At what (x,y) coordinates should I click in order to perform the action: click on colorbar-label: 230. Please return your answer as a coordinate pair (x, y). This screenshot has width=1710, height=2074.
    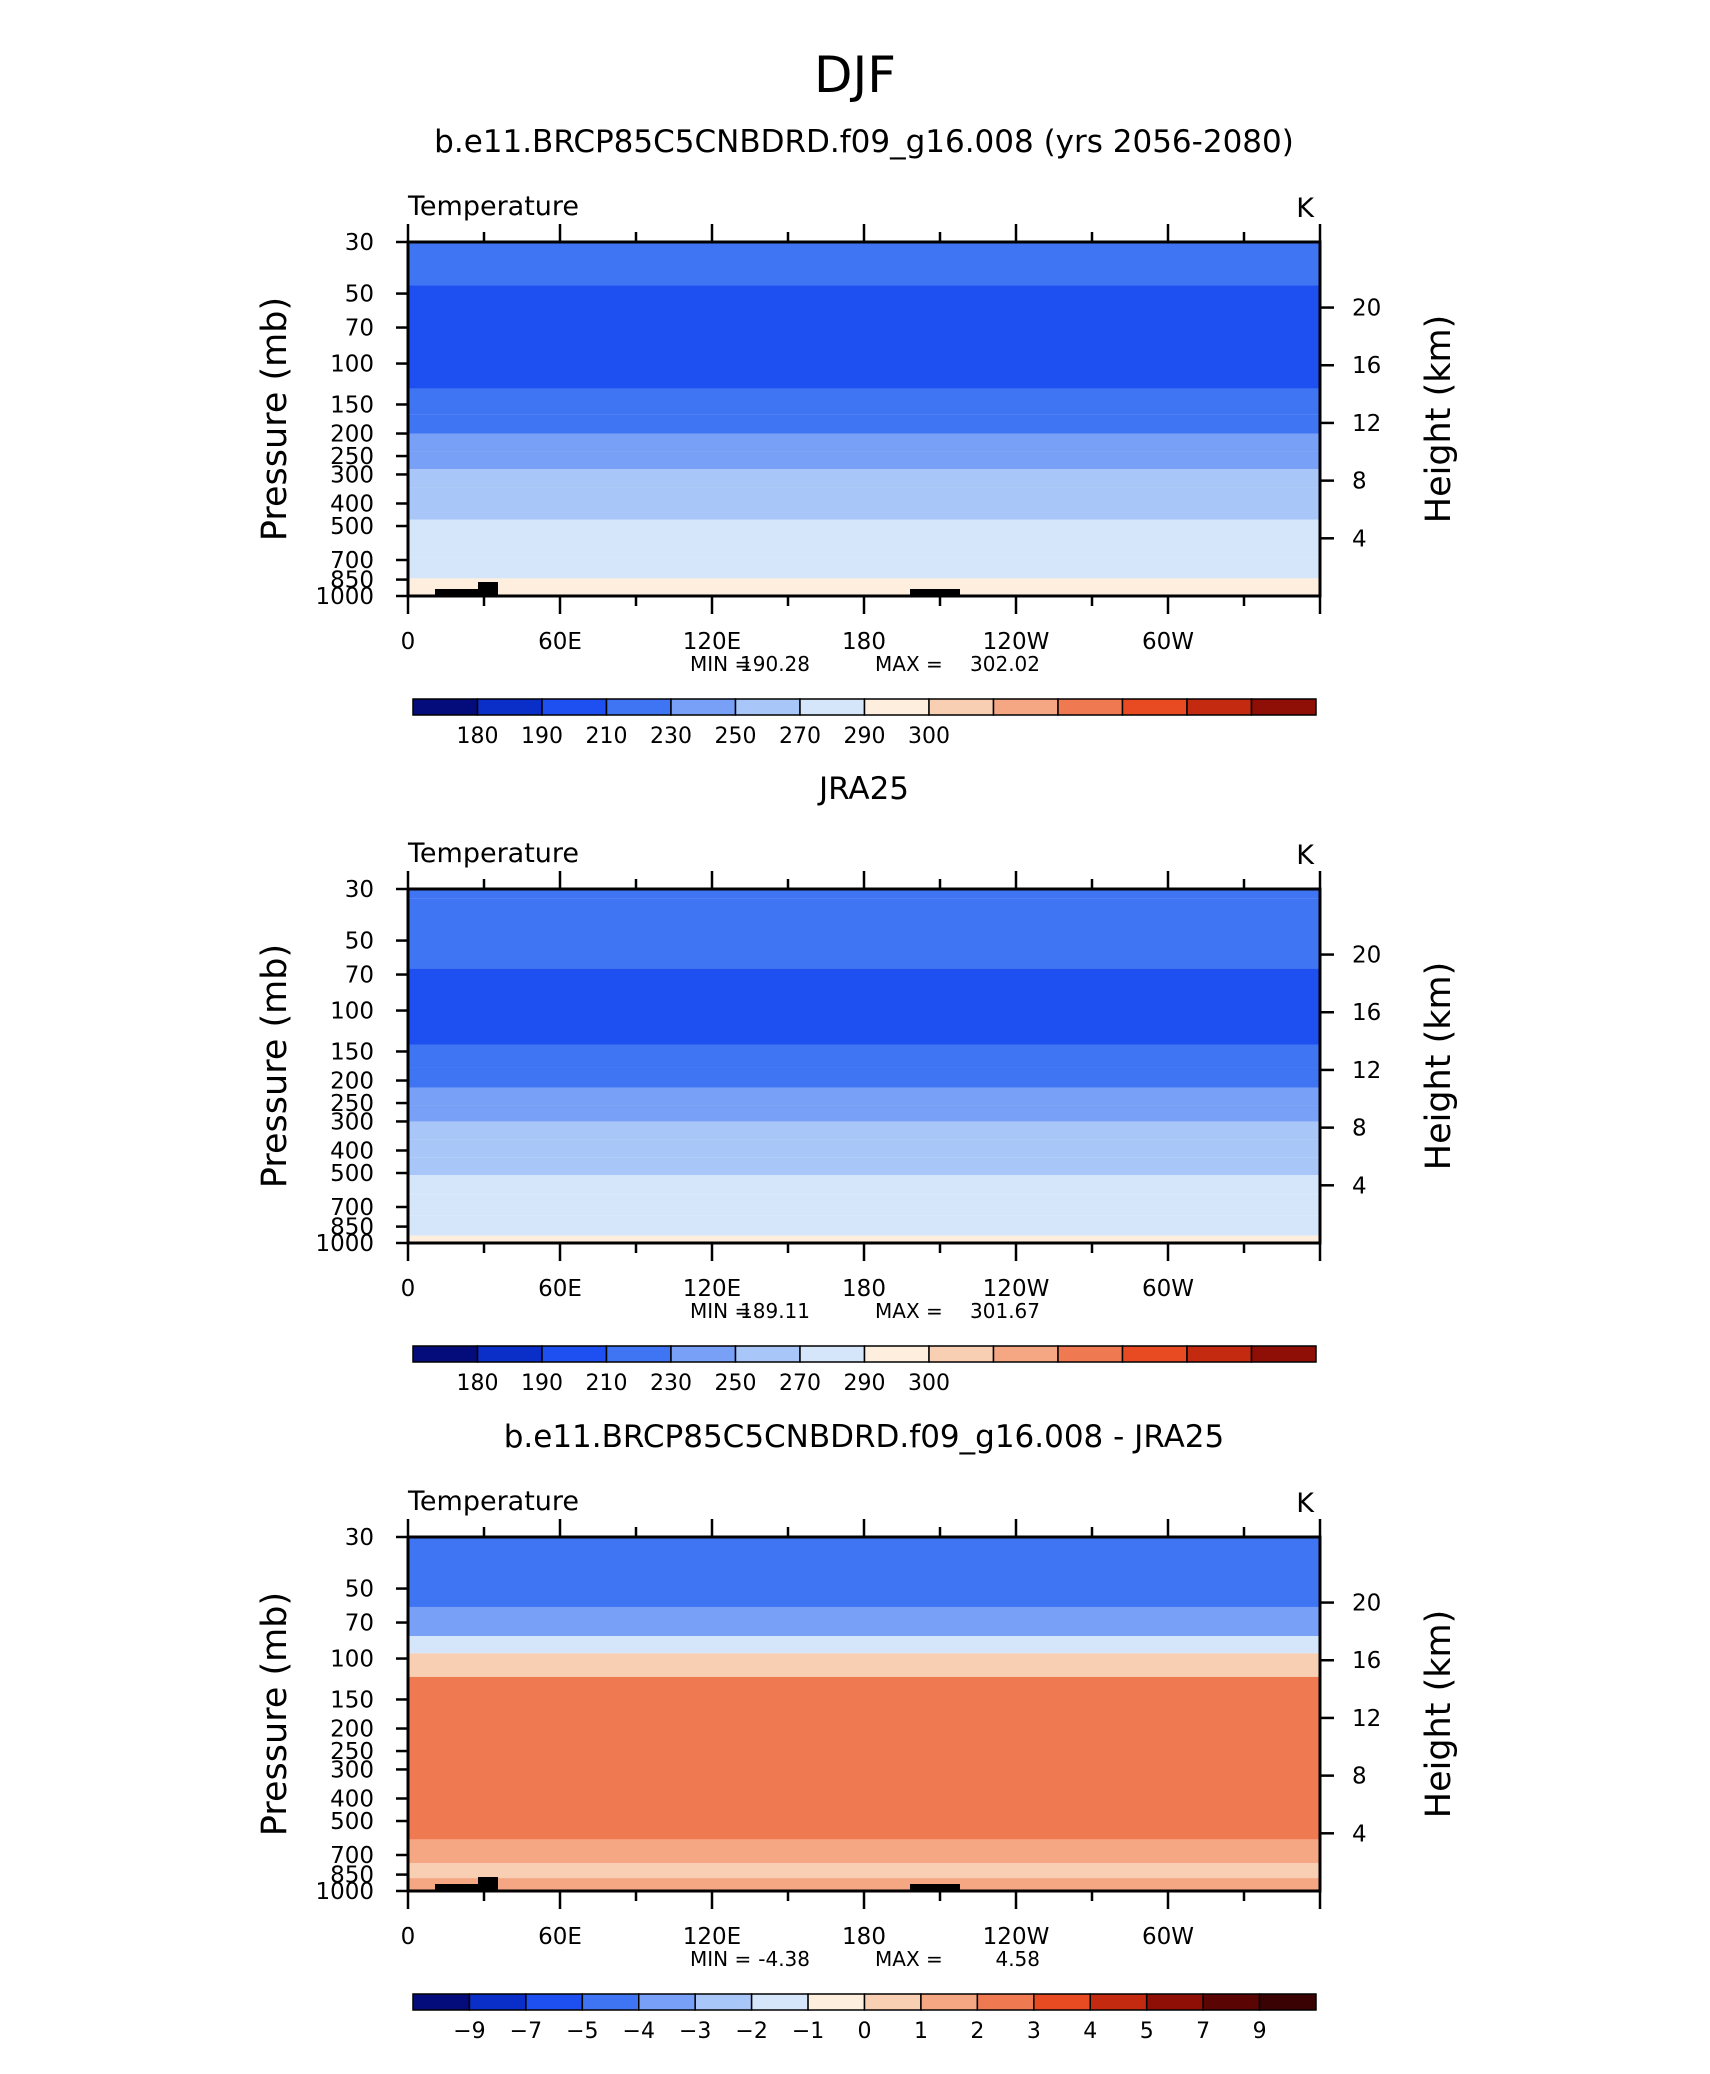
    Looking at the image, I should click on (671, 1383).